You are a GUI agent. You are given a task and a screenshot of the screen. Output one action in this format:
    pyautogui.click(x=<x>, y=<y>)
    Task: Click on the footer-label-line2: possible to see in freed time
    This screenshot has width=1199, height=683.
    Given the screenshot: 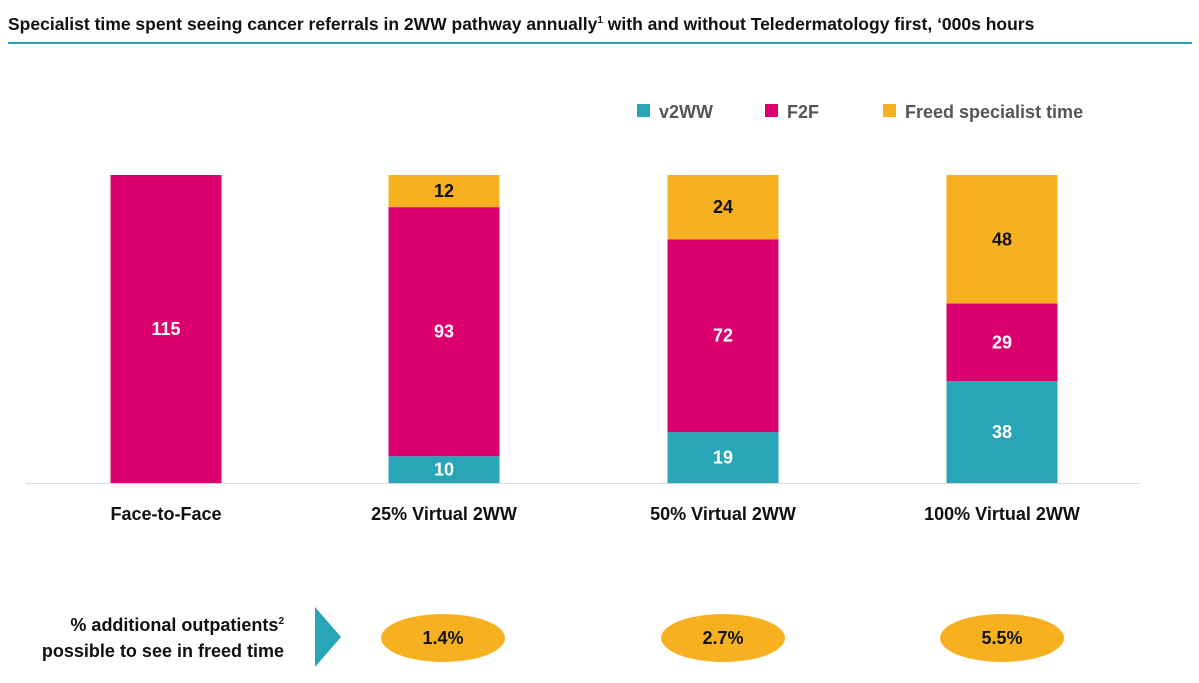 What is the action you would take?
    pyautogui.click(x=162, y=651)
    